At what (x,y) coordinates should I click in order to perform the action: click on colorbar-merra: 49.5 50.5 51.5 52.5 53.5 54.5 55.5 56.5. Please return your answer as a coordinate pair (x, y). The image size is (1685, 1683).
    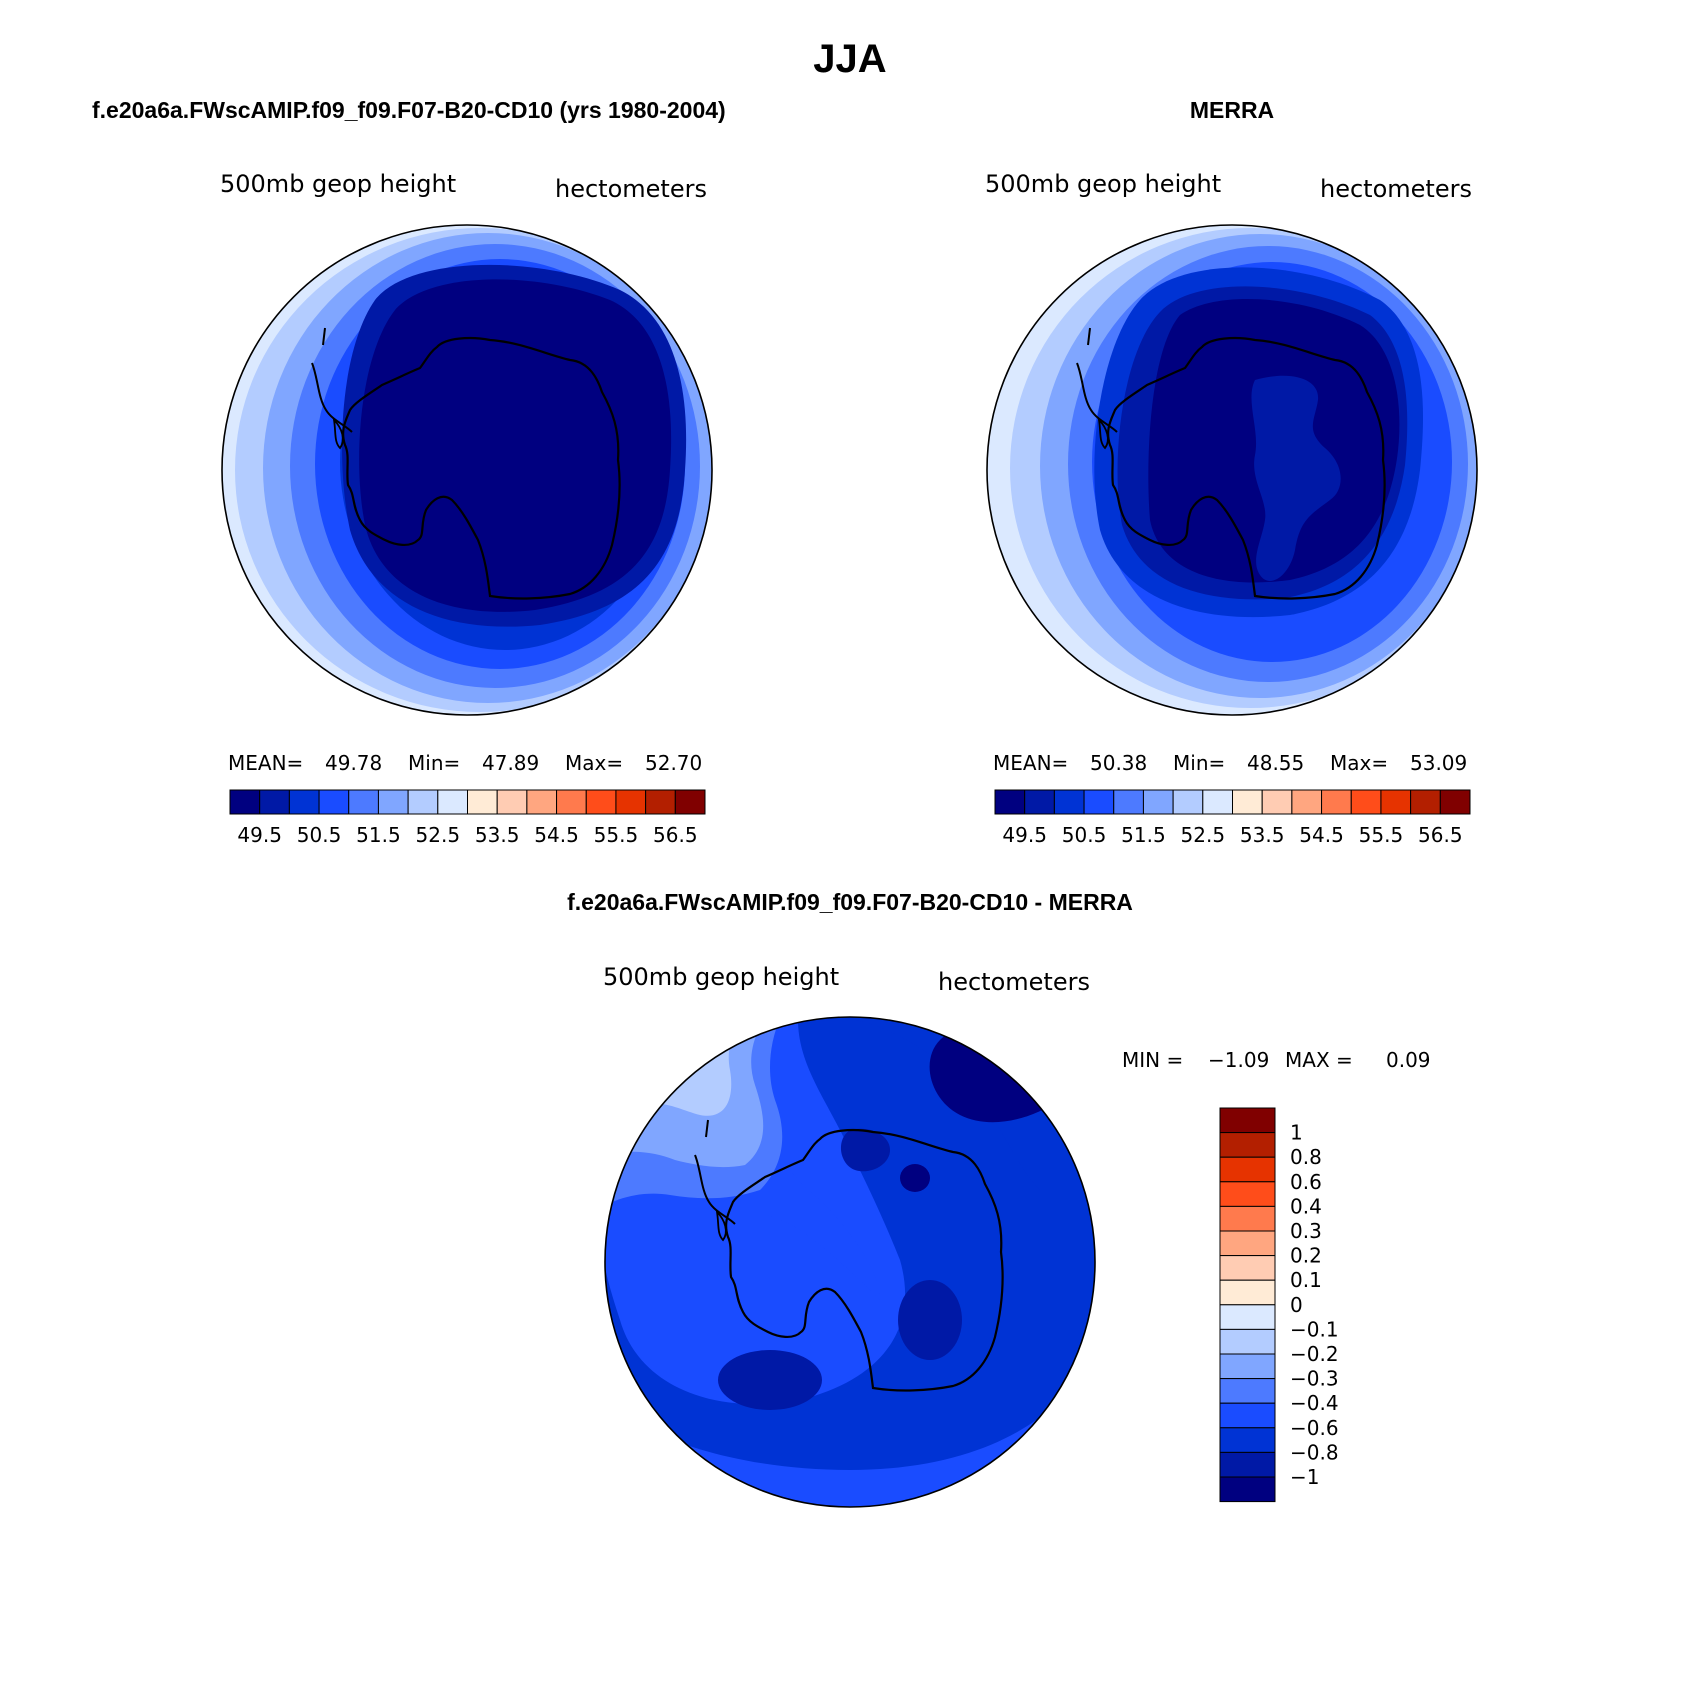
    Looking at the image, I should click on (1232, 818).